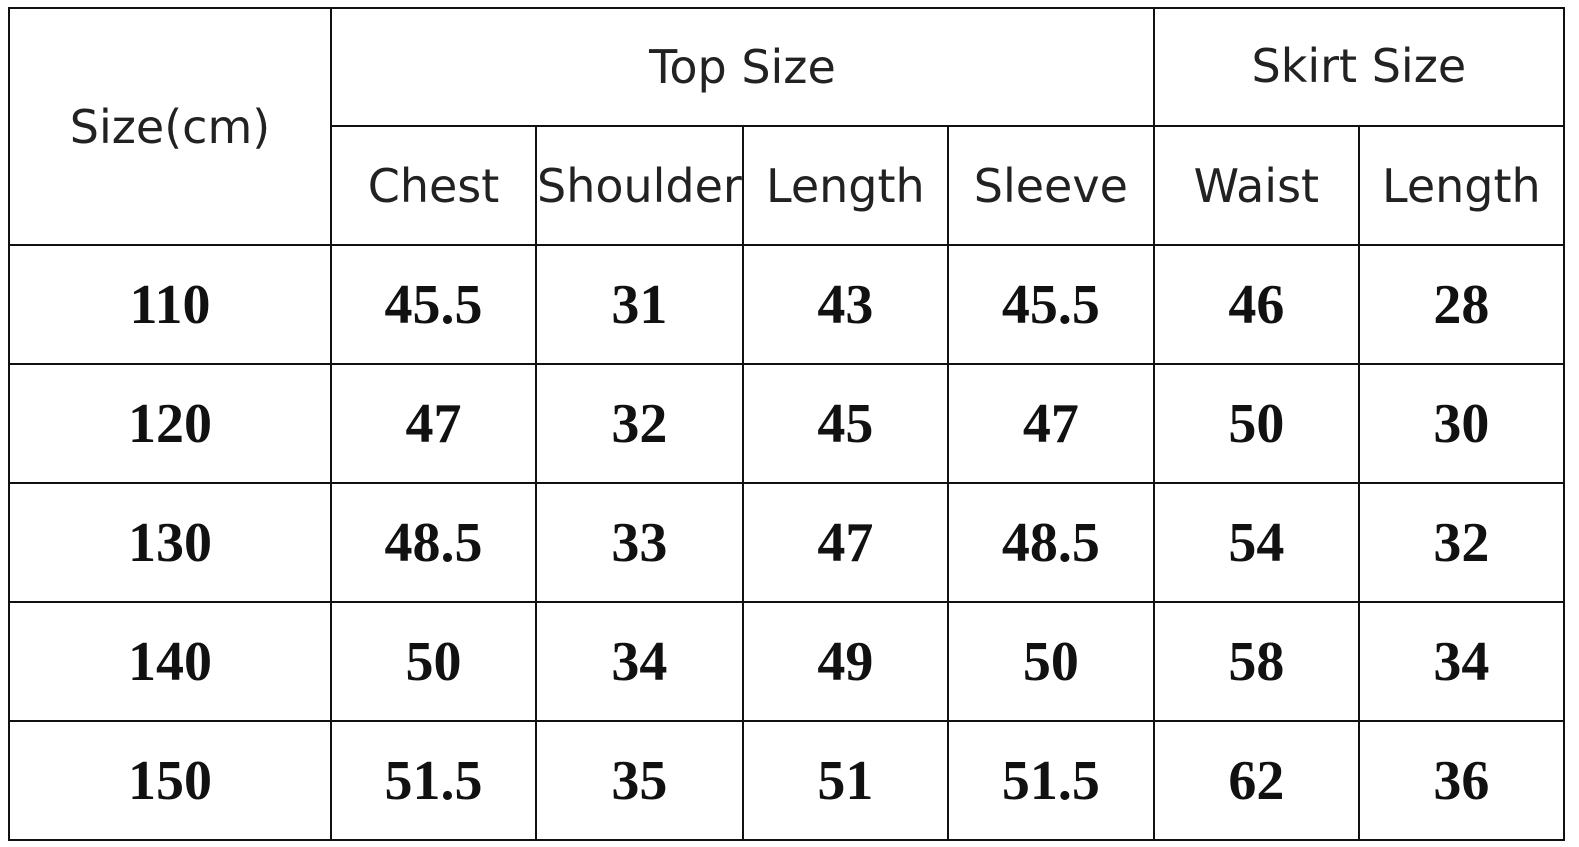 The height and width of the screenshot is (847, 1579). I want to click on data-row: 130 48.5 33 47 48.5 54 32, so click(786, 542).